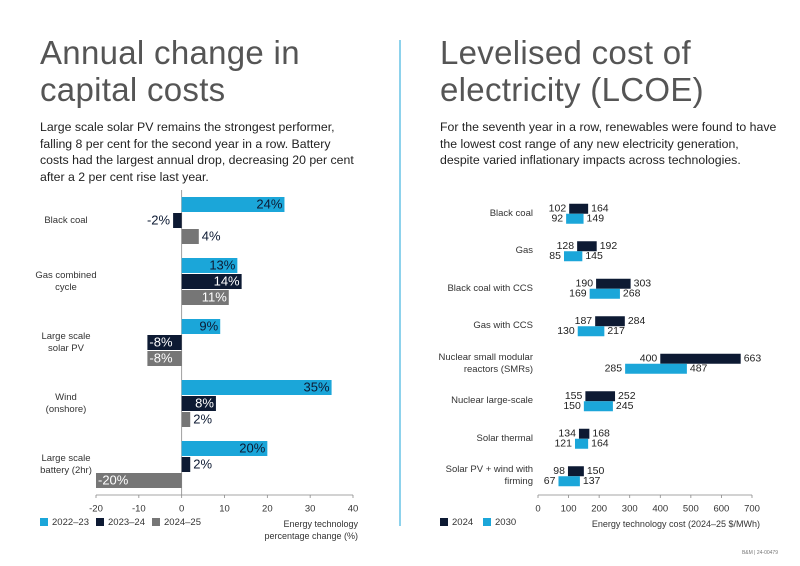 The image size is (800, 566). What do you see at coordinates (492, 401) in the screenshot?
I see `y-tick-label: Nuclear large-scale` at bounding box center [492, 401].